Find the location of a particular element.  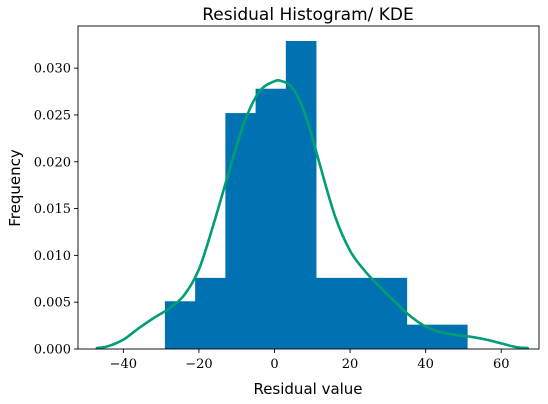

y-tick-label: 0.020 is located at coordinates (52, 162).